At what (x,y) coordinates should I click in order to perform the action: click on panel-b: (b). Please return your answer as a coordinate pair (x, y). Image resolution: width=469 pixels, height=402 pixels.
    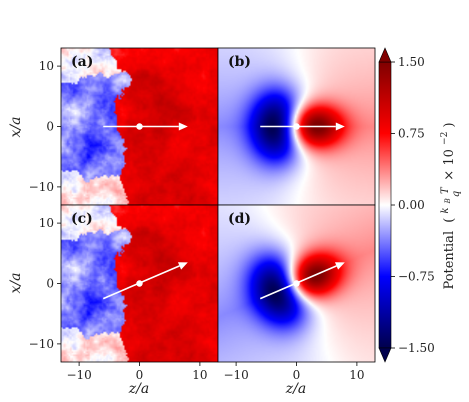
    Looking at the image, I should click on (296, 126).